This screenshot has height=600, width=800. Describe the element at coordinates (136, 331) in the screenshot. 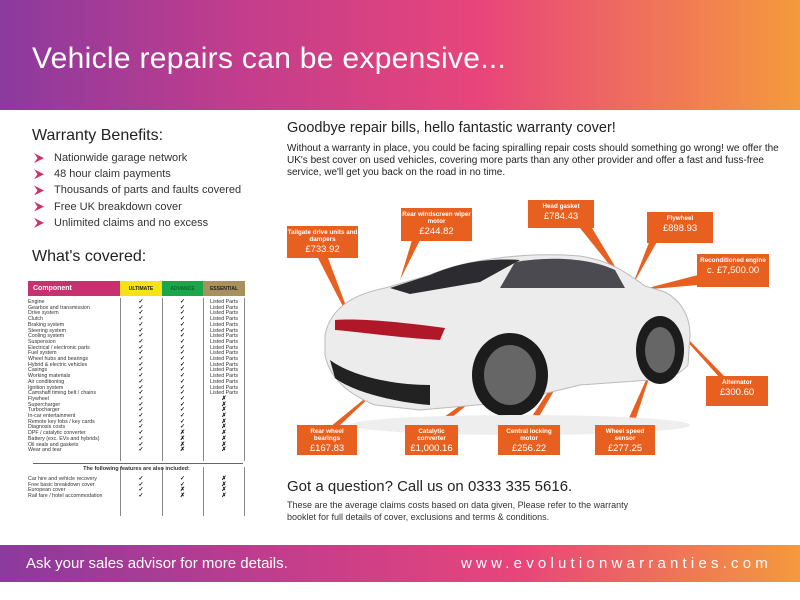

I see `table-row: Steering system ✓ ✓ Listed Parts` at that location.